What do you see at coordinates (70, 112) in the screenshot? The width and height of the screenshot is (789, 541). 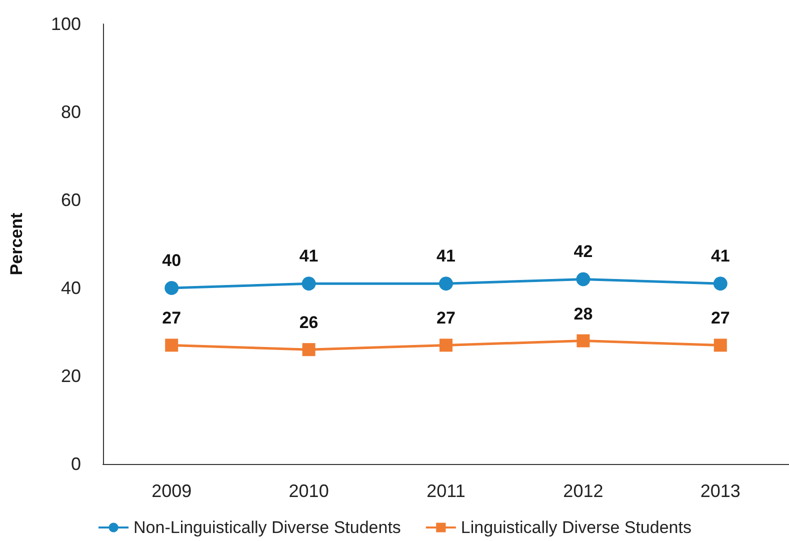 I see `y-tick-label: 80` at bounding box center [70, 112].